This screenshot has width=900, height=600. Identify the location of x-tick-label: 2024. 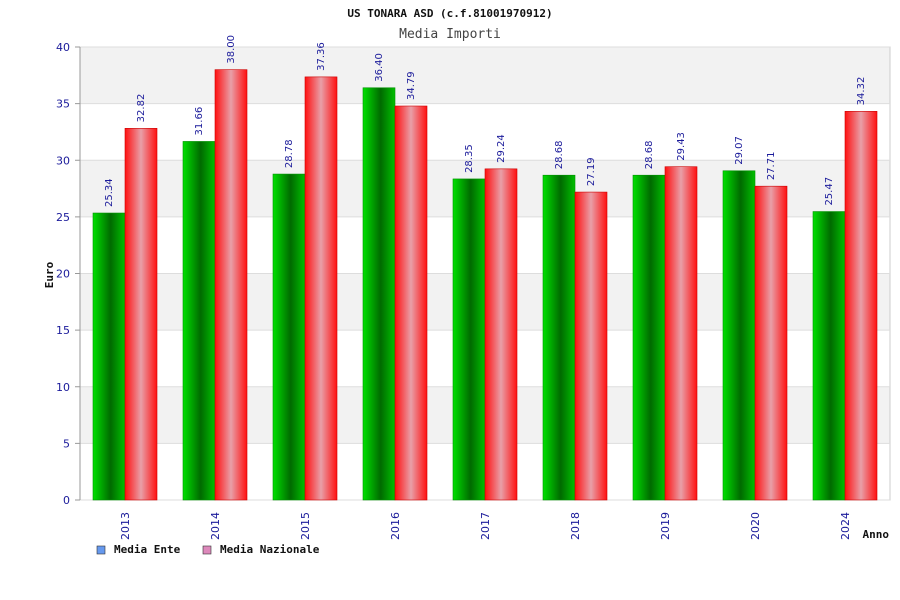
(845, 526).